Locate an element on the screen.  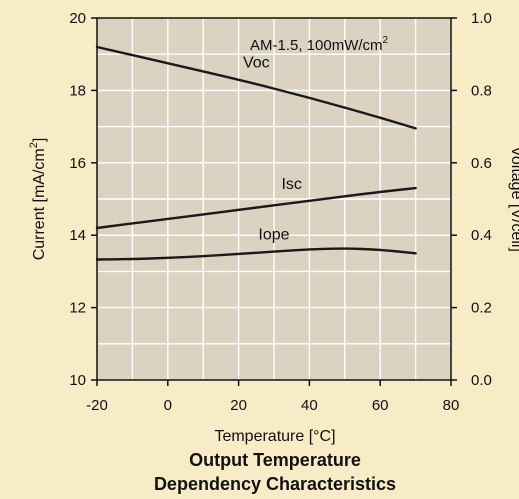
series-line-isc is located at coordinates (256, 208).